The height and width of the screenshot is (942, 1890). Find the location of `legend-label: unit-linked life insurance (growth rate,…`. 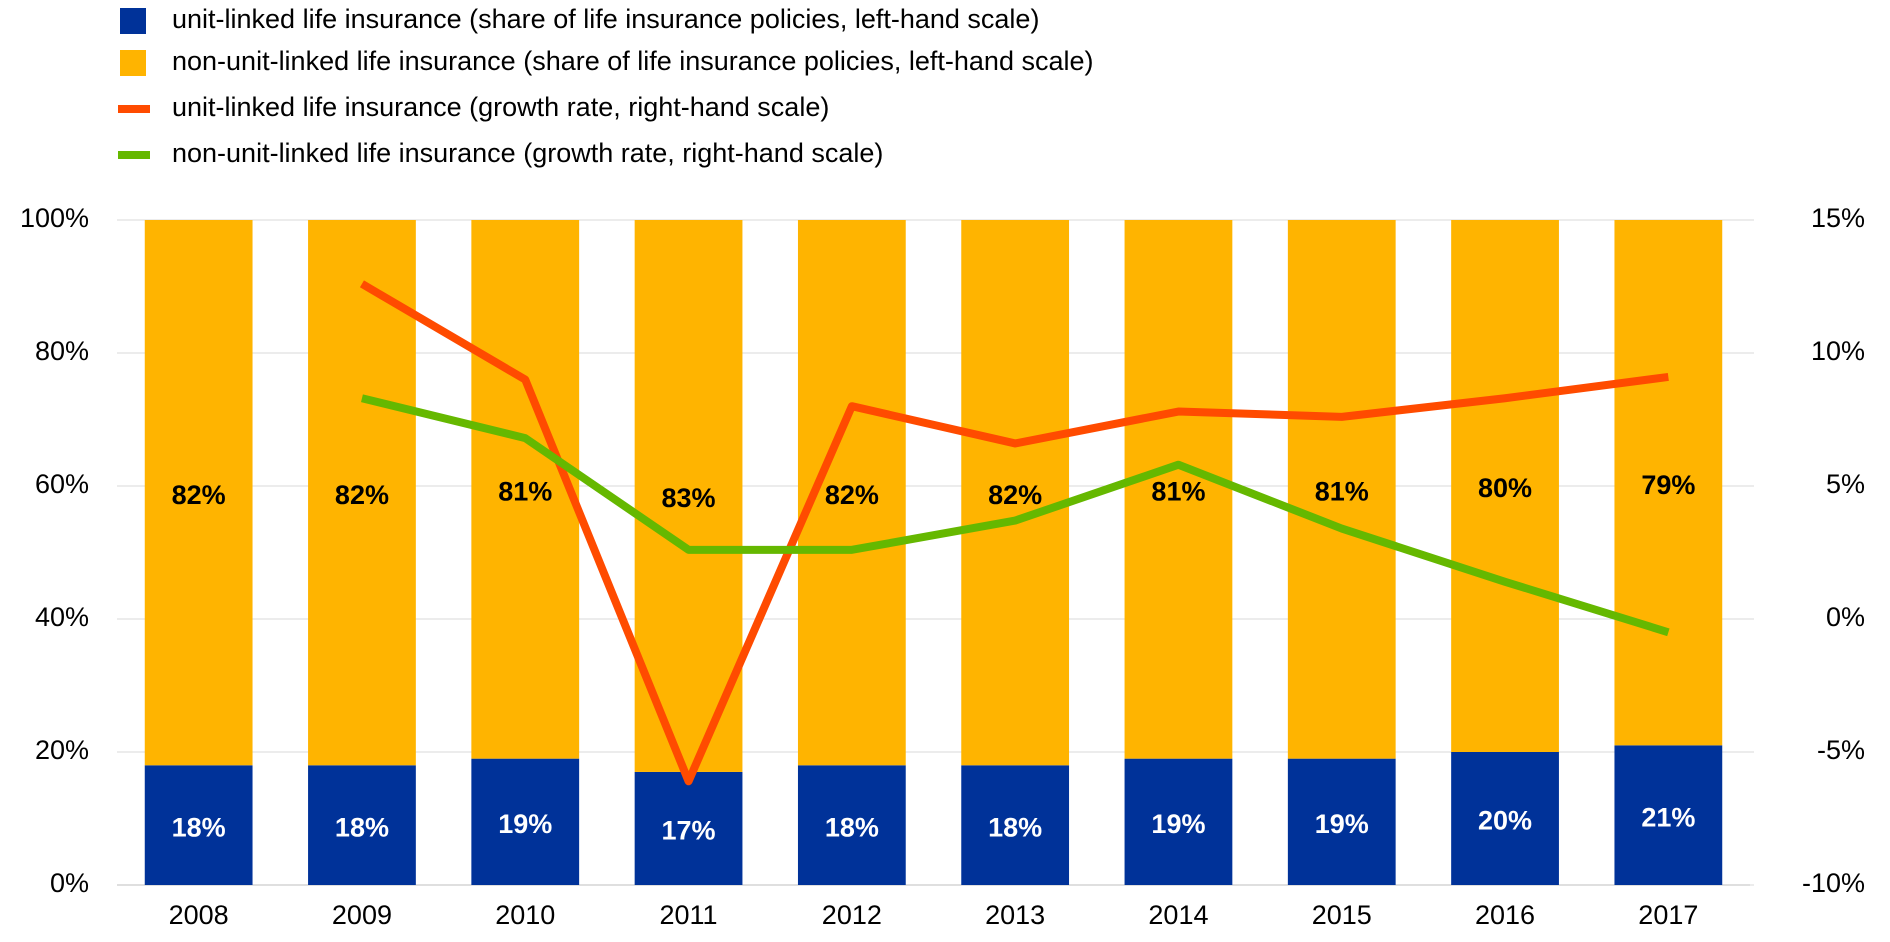

legend-label: unit-linked life insurance (growth rate,… is located at coordinates (500, 107).